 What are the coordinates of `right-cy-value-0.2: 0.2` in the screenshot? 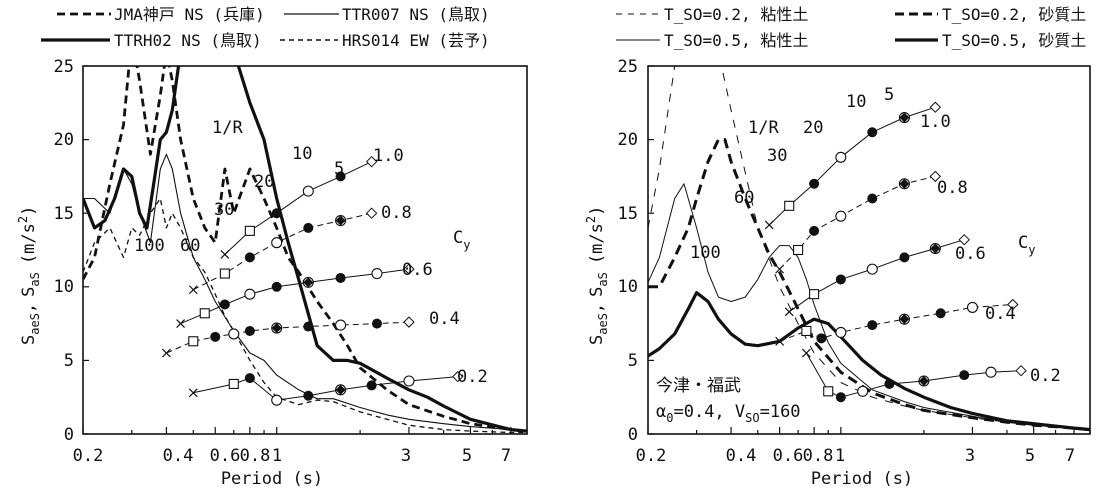 It's located at (1045, 376).